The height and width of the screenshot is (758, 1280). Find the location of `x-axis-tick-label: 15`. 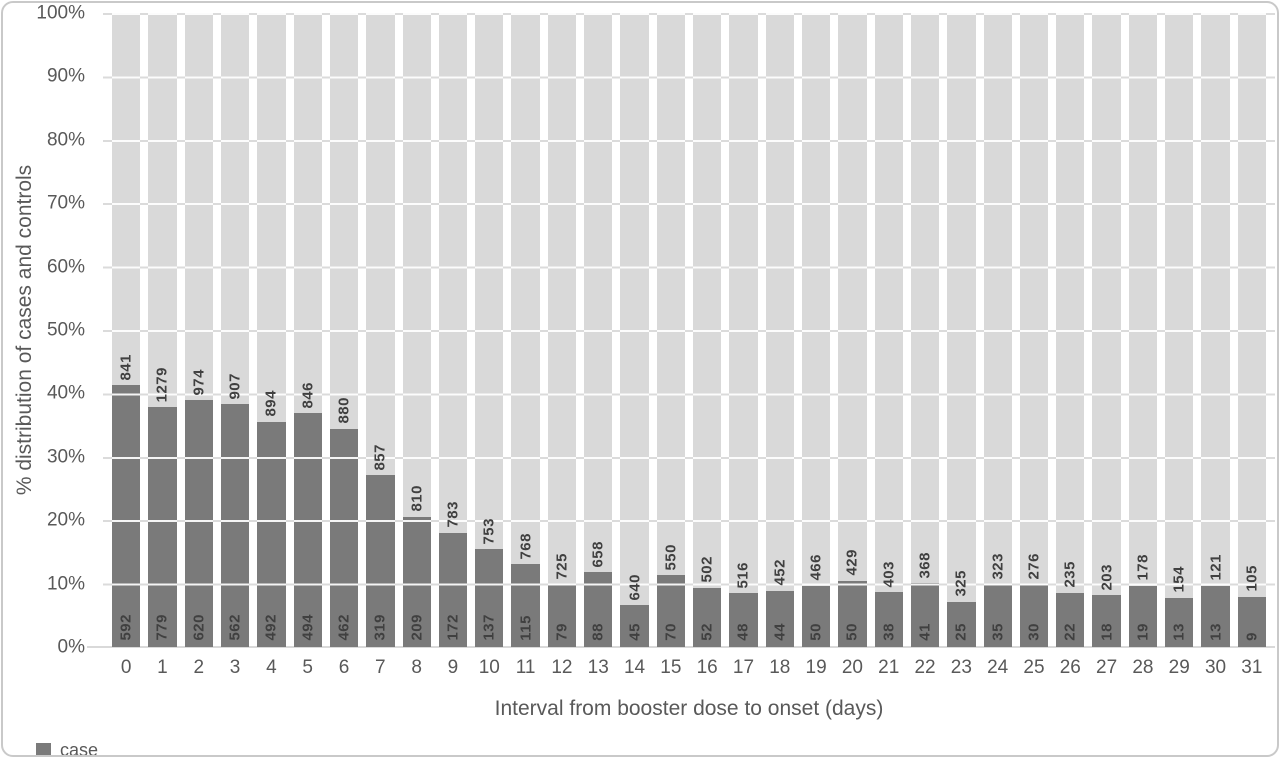

x-axis-tick-label: 15 is located at coordinates (671, 667).